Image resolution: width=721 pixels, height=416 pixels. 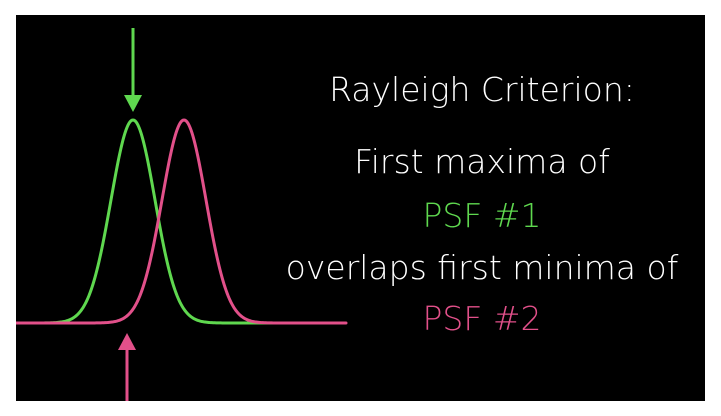 I want to click on arrow-up-icon, so click(x=127, y=367).